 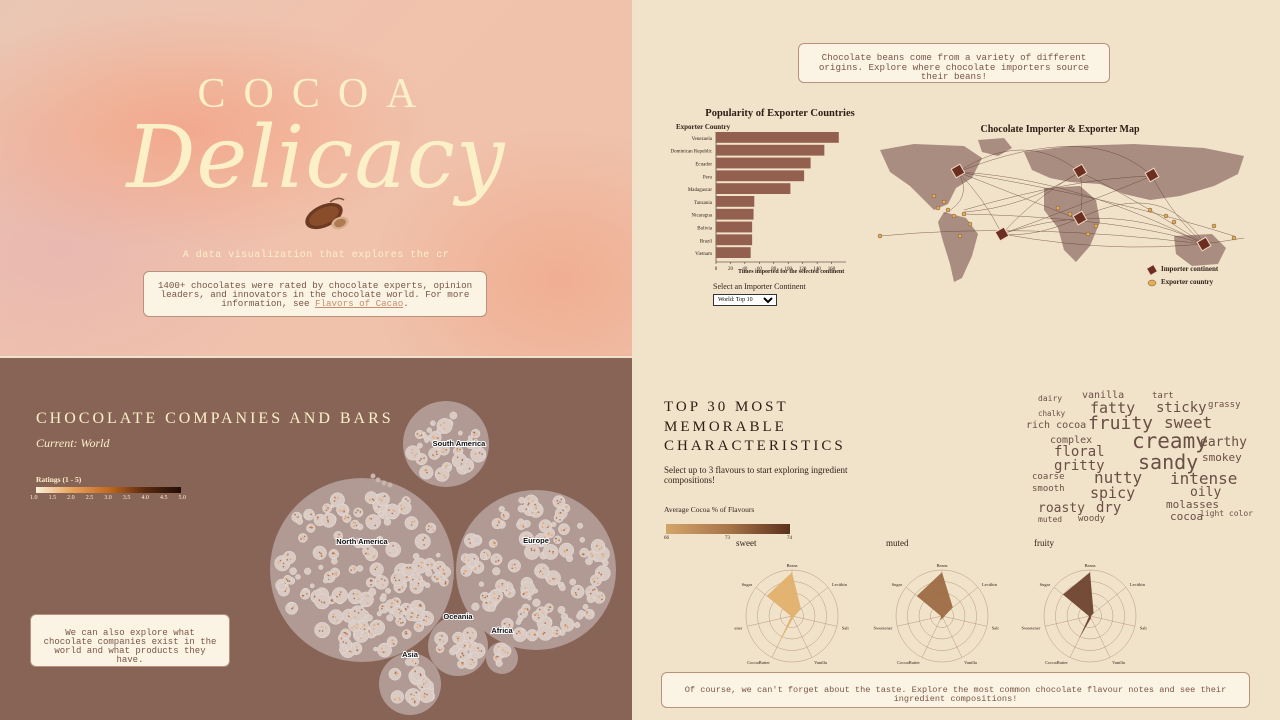 What do you see at coordinates (1045, 584) in the screenshot?
I see `radar-axis-label: Sugar` at bounding box center [1045, 584].